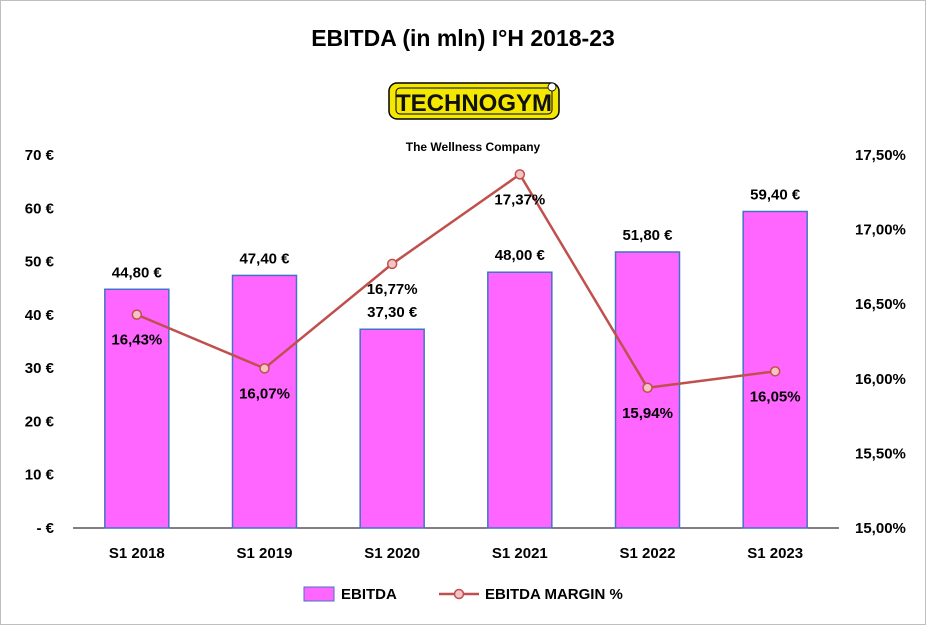 The height and width of the screenshot is (625, 926). What do you see at coordinates (40, 421) in the screenshot?
I see `left-axis-tick-label: 20 €` at bounding box center [40, 421].